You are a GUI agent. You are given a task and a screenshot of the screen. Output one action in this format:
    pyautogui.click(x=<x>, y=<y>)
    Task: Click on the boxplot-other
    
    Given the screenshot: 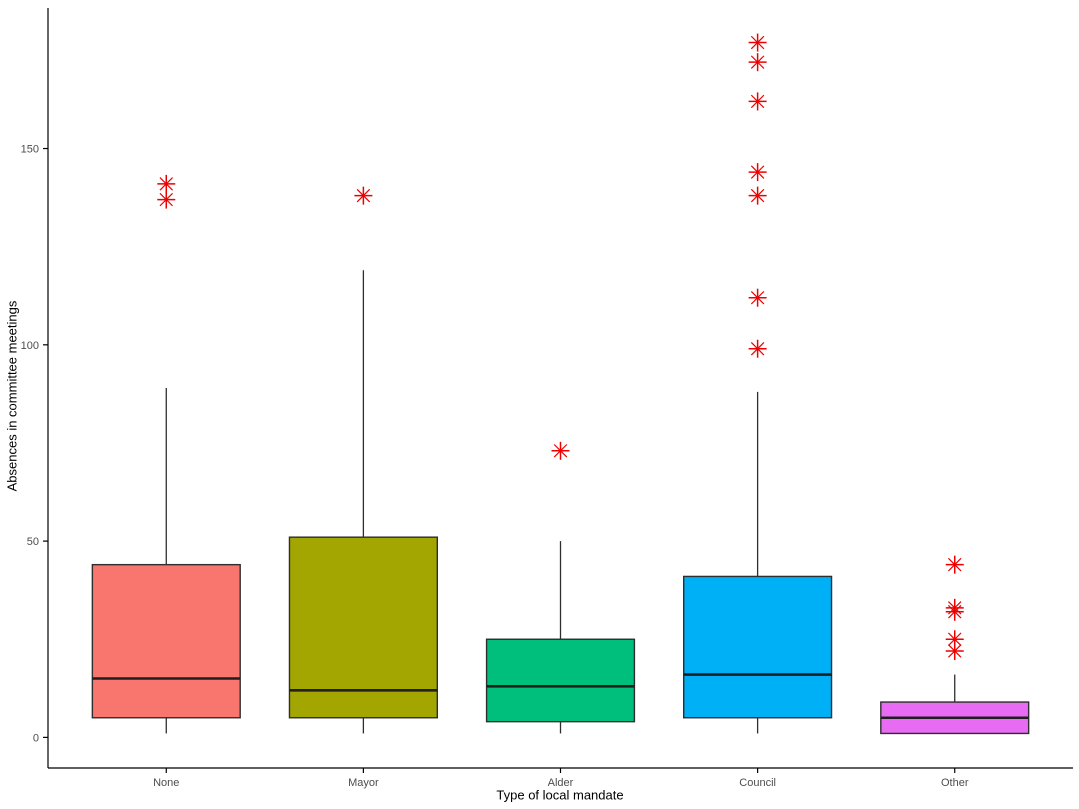 What is the action you would take?
    pyautogui.click(x=955, y=645)
    